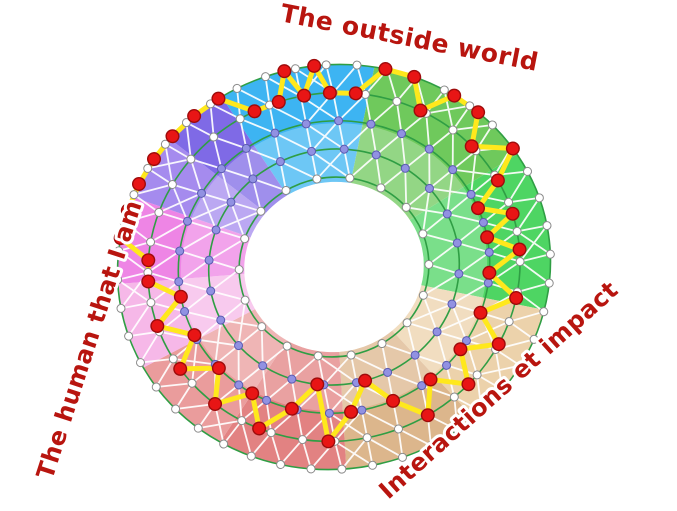 The image size is (677, 511). Describe the element at coordinates (481, 241) in the screenshot. I see `sector-green-right` at that location.